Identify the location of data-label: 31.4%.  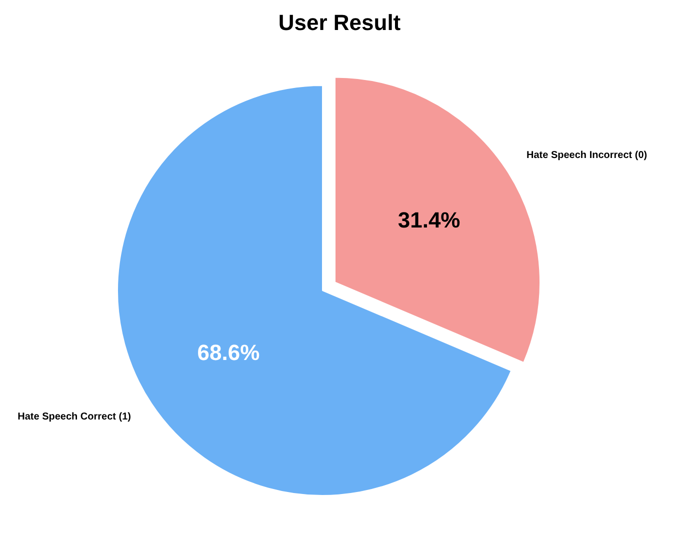
(429, 220).